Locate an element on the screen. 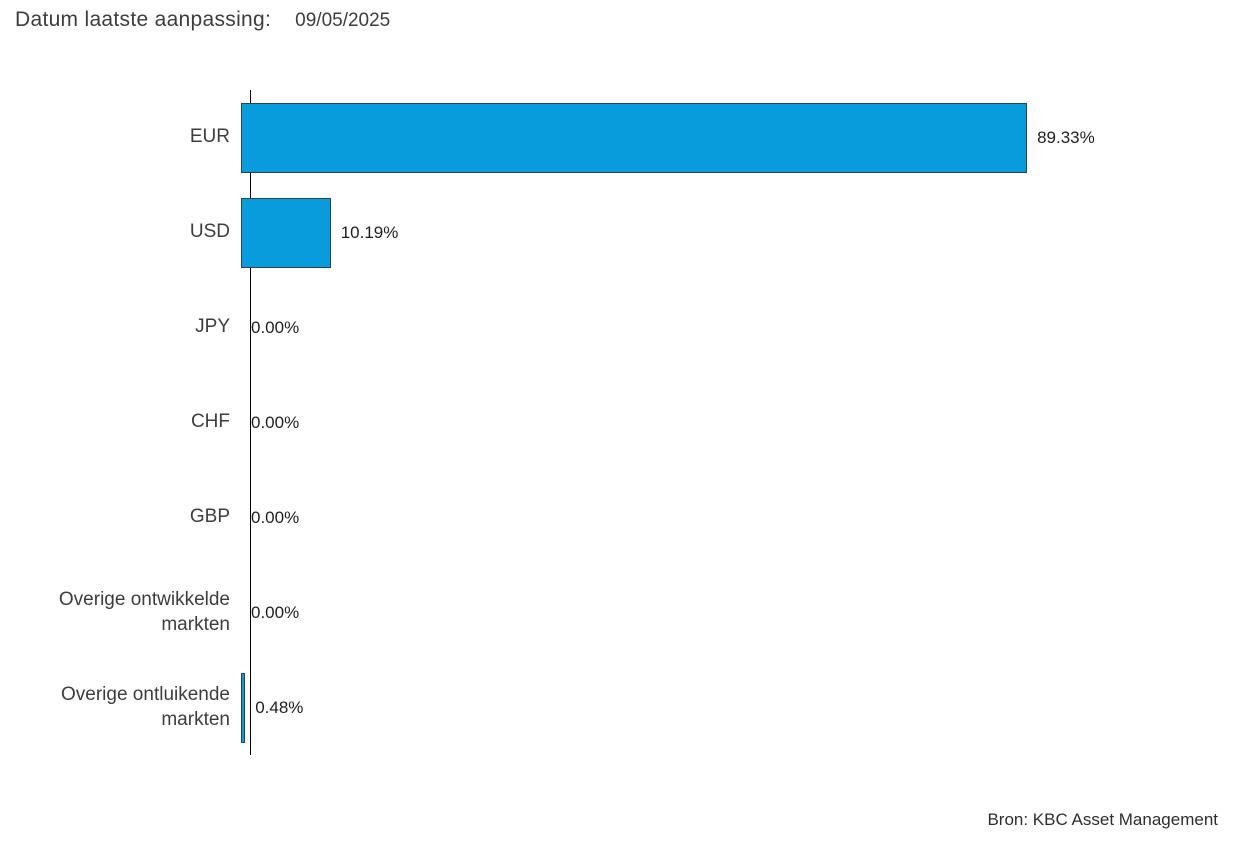 The height and width of the screenshot is (850, 1250). category-label: USD is located at coordinates (209, 232).